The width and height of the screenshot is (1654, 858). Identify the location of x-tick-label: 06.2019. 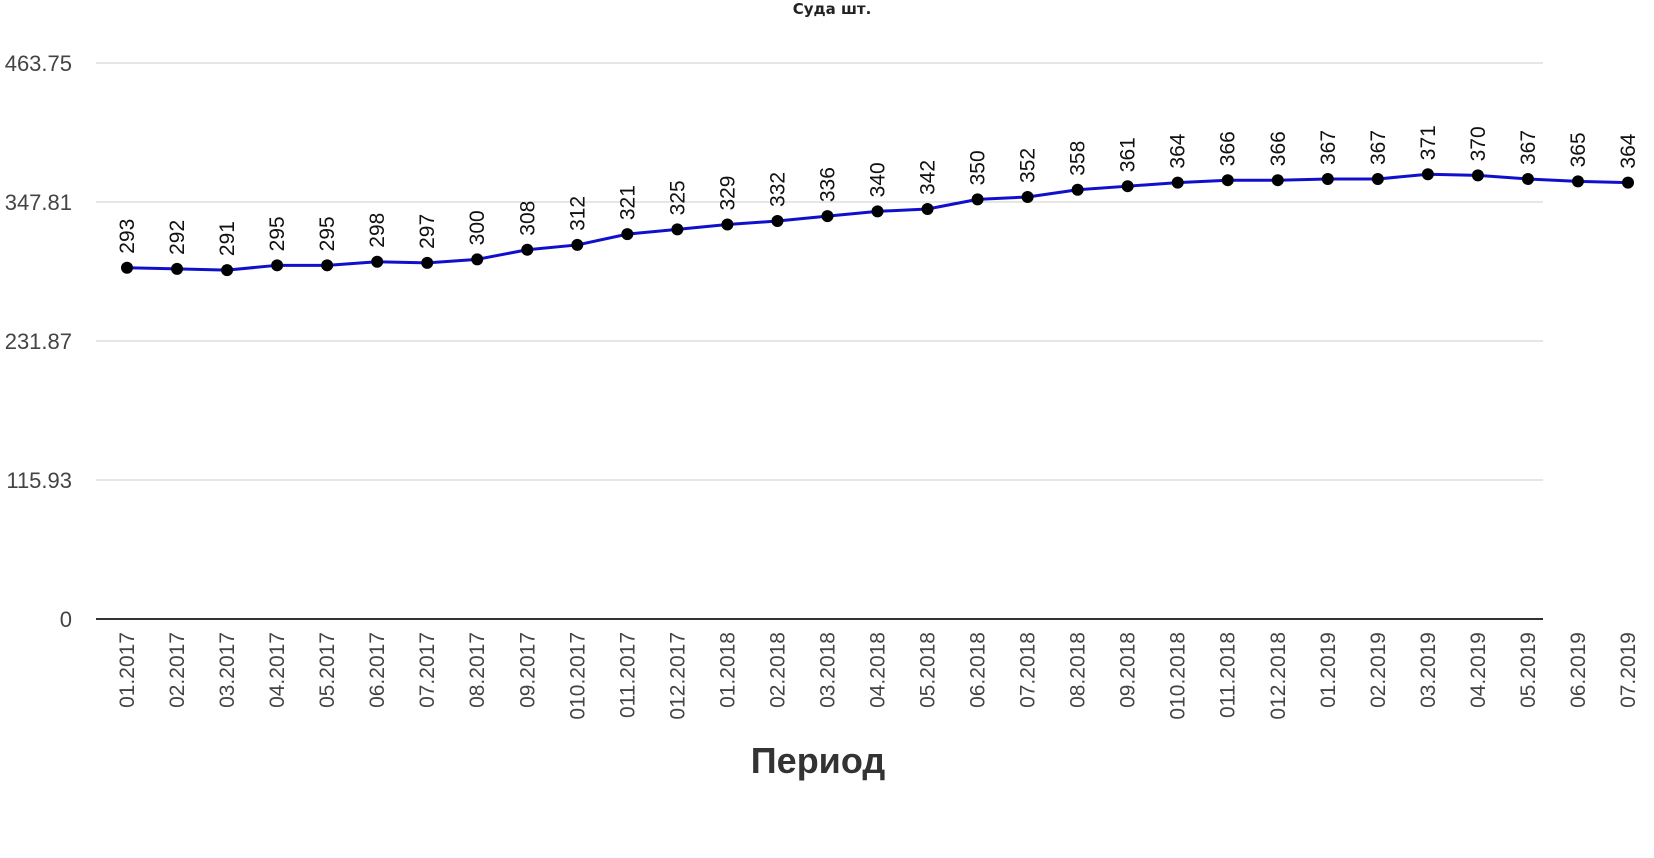
(1578, 670).